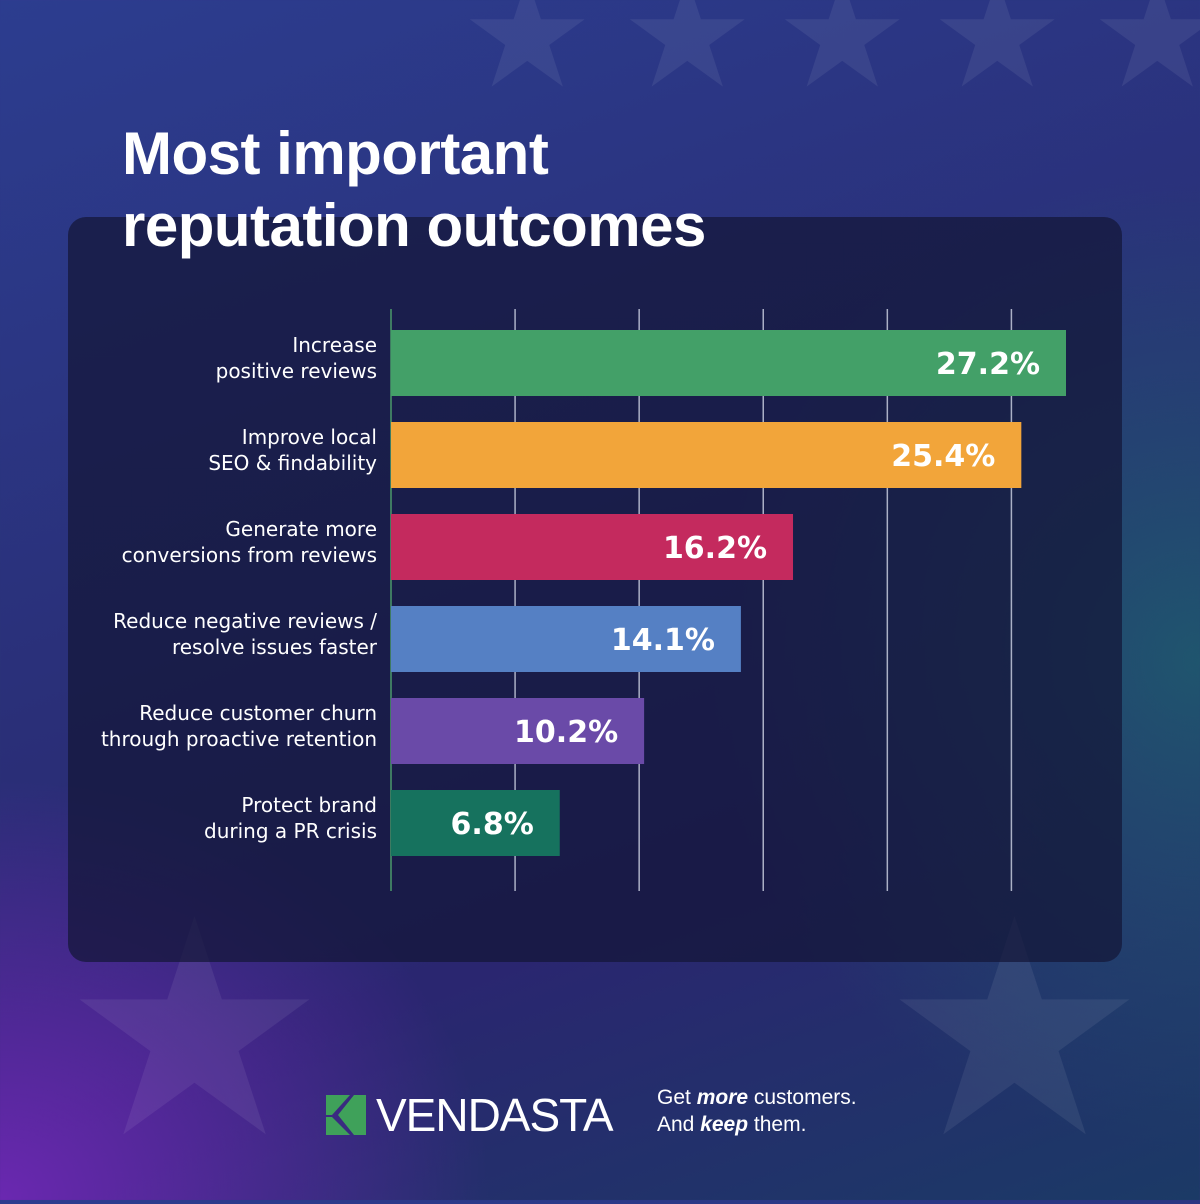 The image size is (1200, 1204). Describe the element at coordinates (296, 371) in the screenshot. I see `category-label: positive reviews` at that location.